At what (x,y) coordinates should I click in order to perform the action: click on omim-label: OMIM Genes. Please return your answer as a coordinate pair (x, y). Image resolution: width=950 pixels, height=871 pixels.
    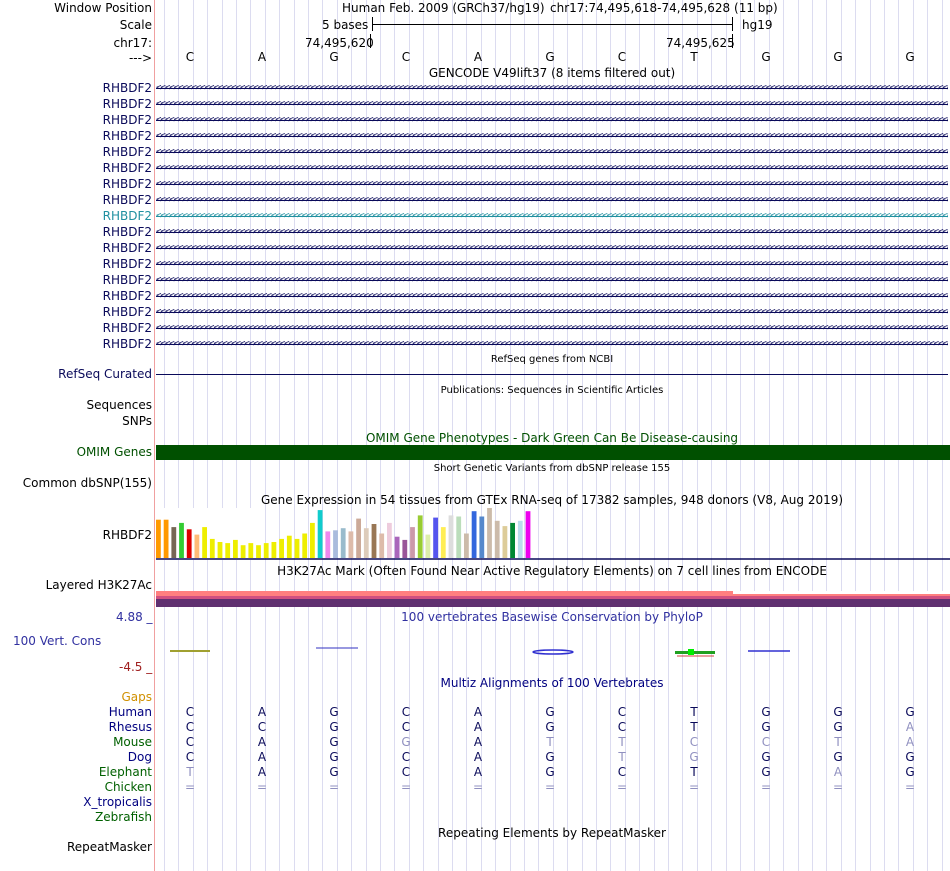
    Looking at the image, I should click on (114, 452).